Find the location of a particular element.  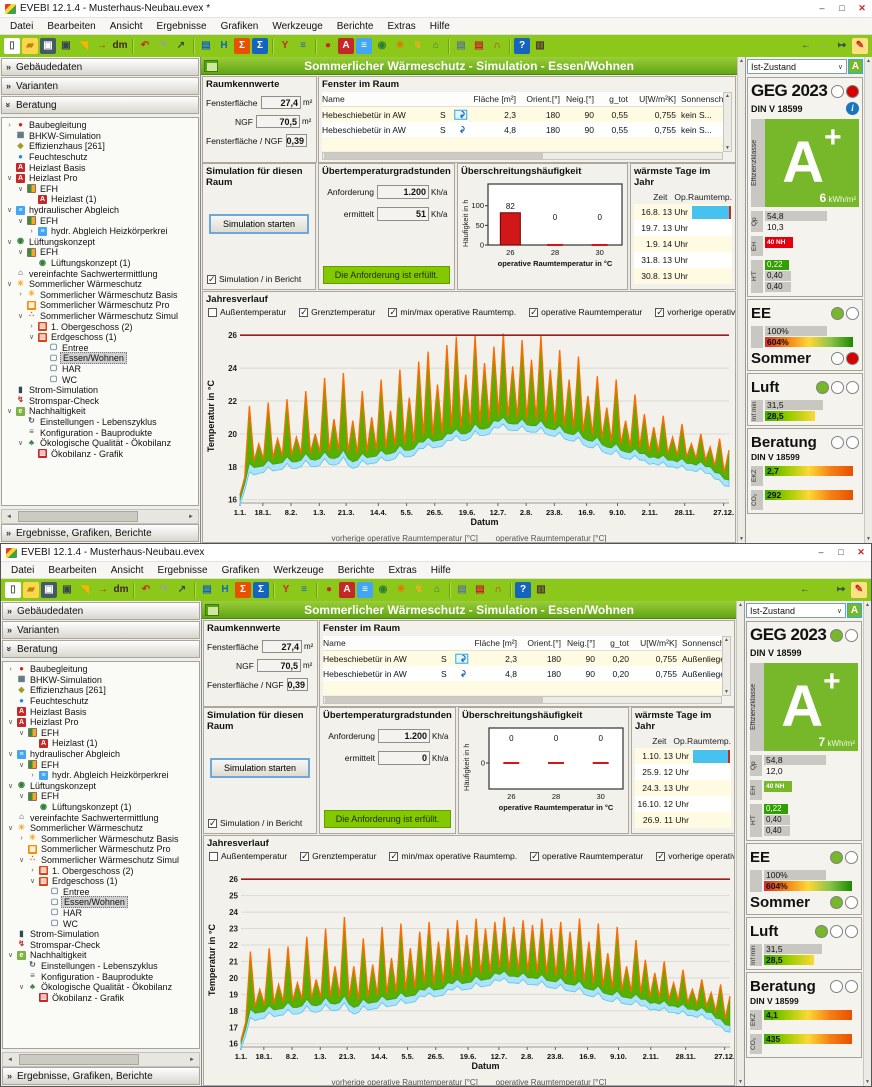

toolbar-baubegleitung-icon: ● is located at coordinates (329, 589).